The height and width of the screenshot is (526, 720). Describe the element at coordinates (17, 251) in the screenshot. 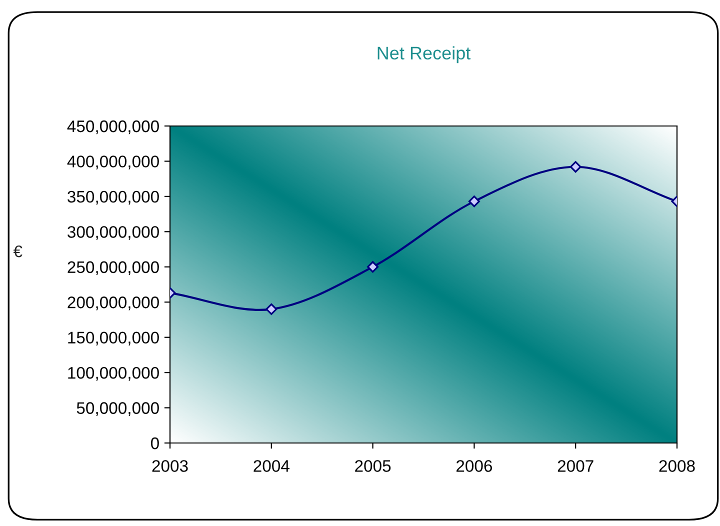

I see `y-axis-title: €` at that location.